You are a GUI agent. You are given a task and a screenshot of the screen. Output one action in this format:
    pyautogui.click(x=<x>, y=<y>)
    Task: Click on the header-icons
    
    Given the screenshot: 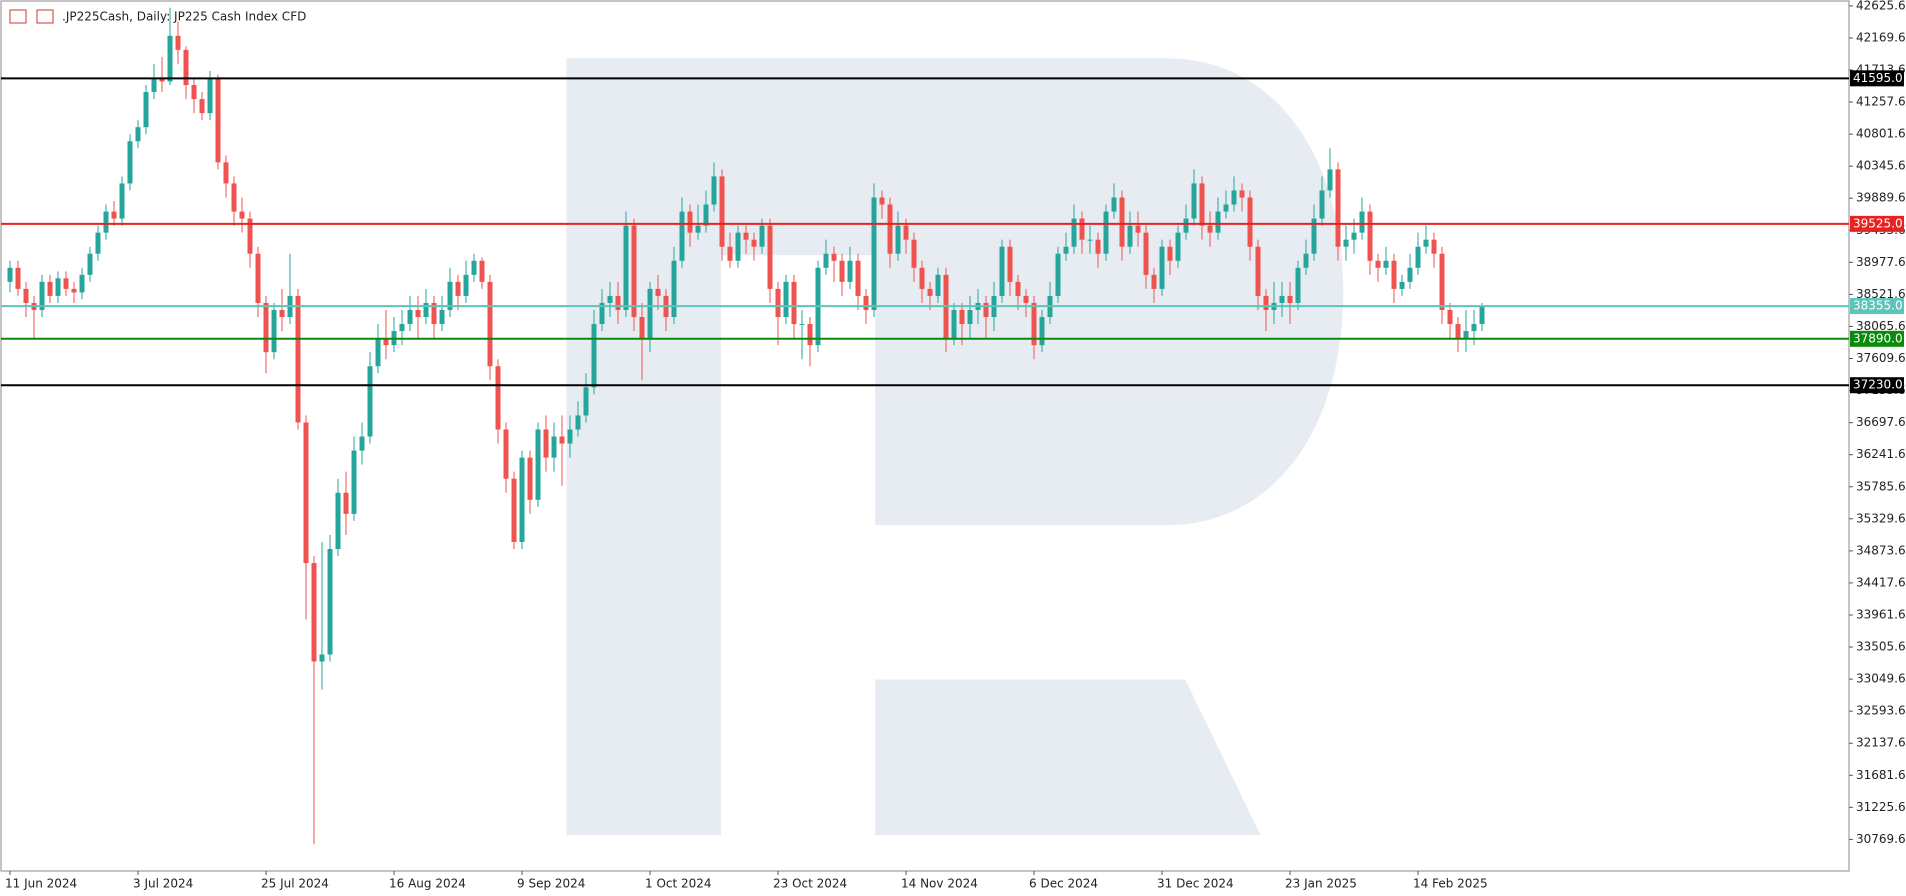 What is the action you would take?
    pyautogui.click(x=31, y=16)
    